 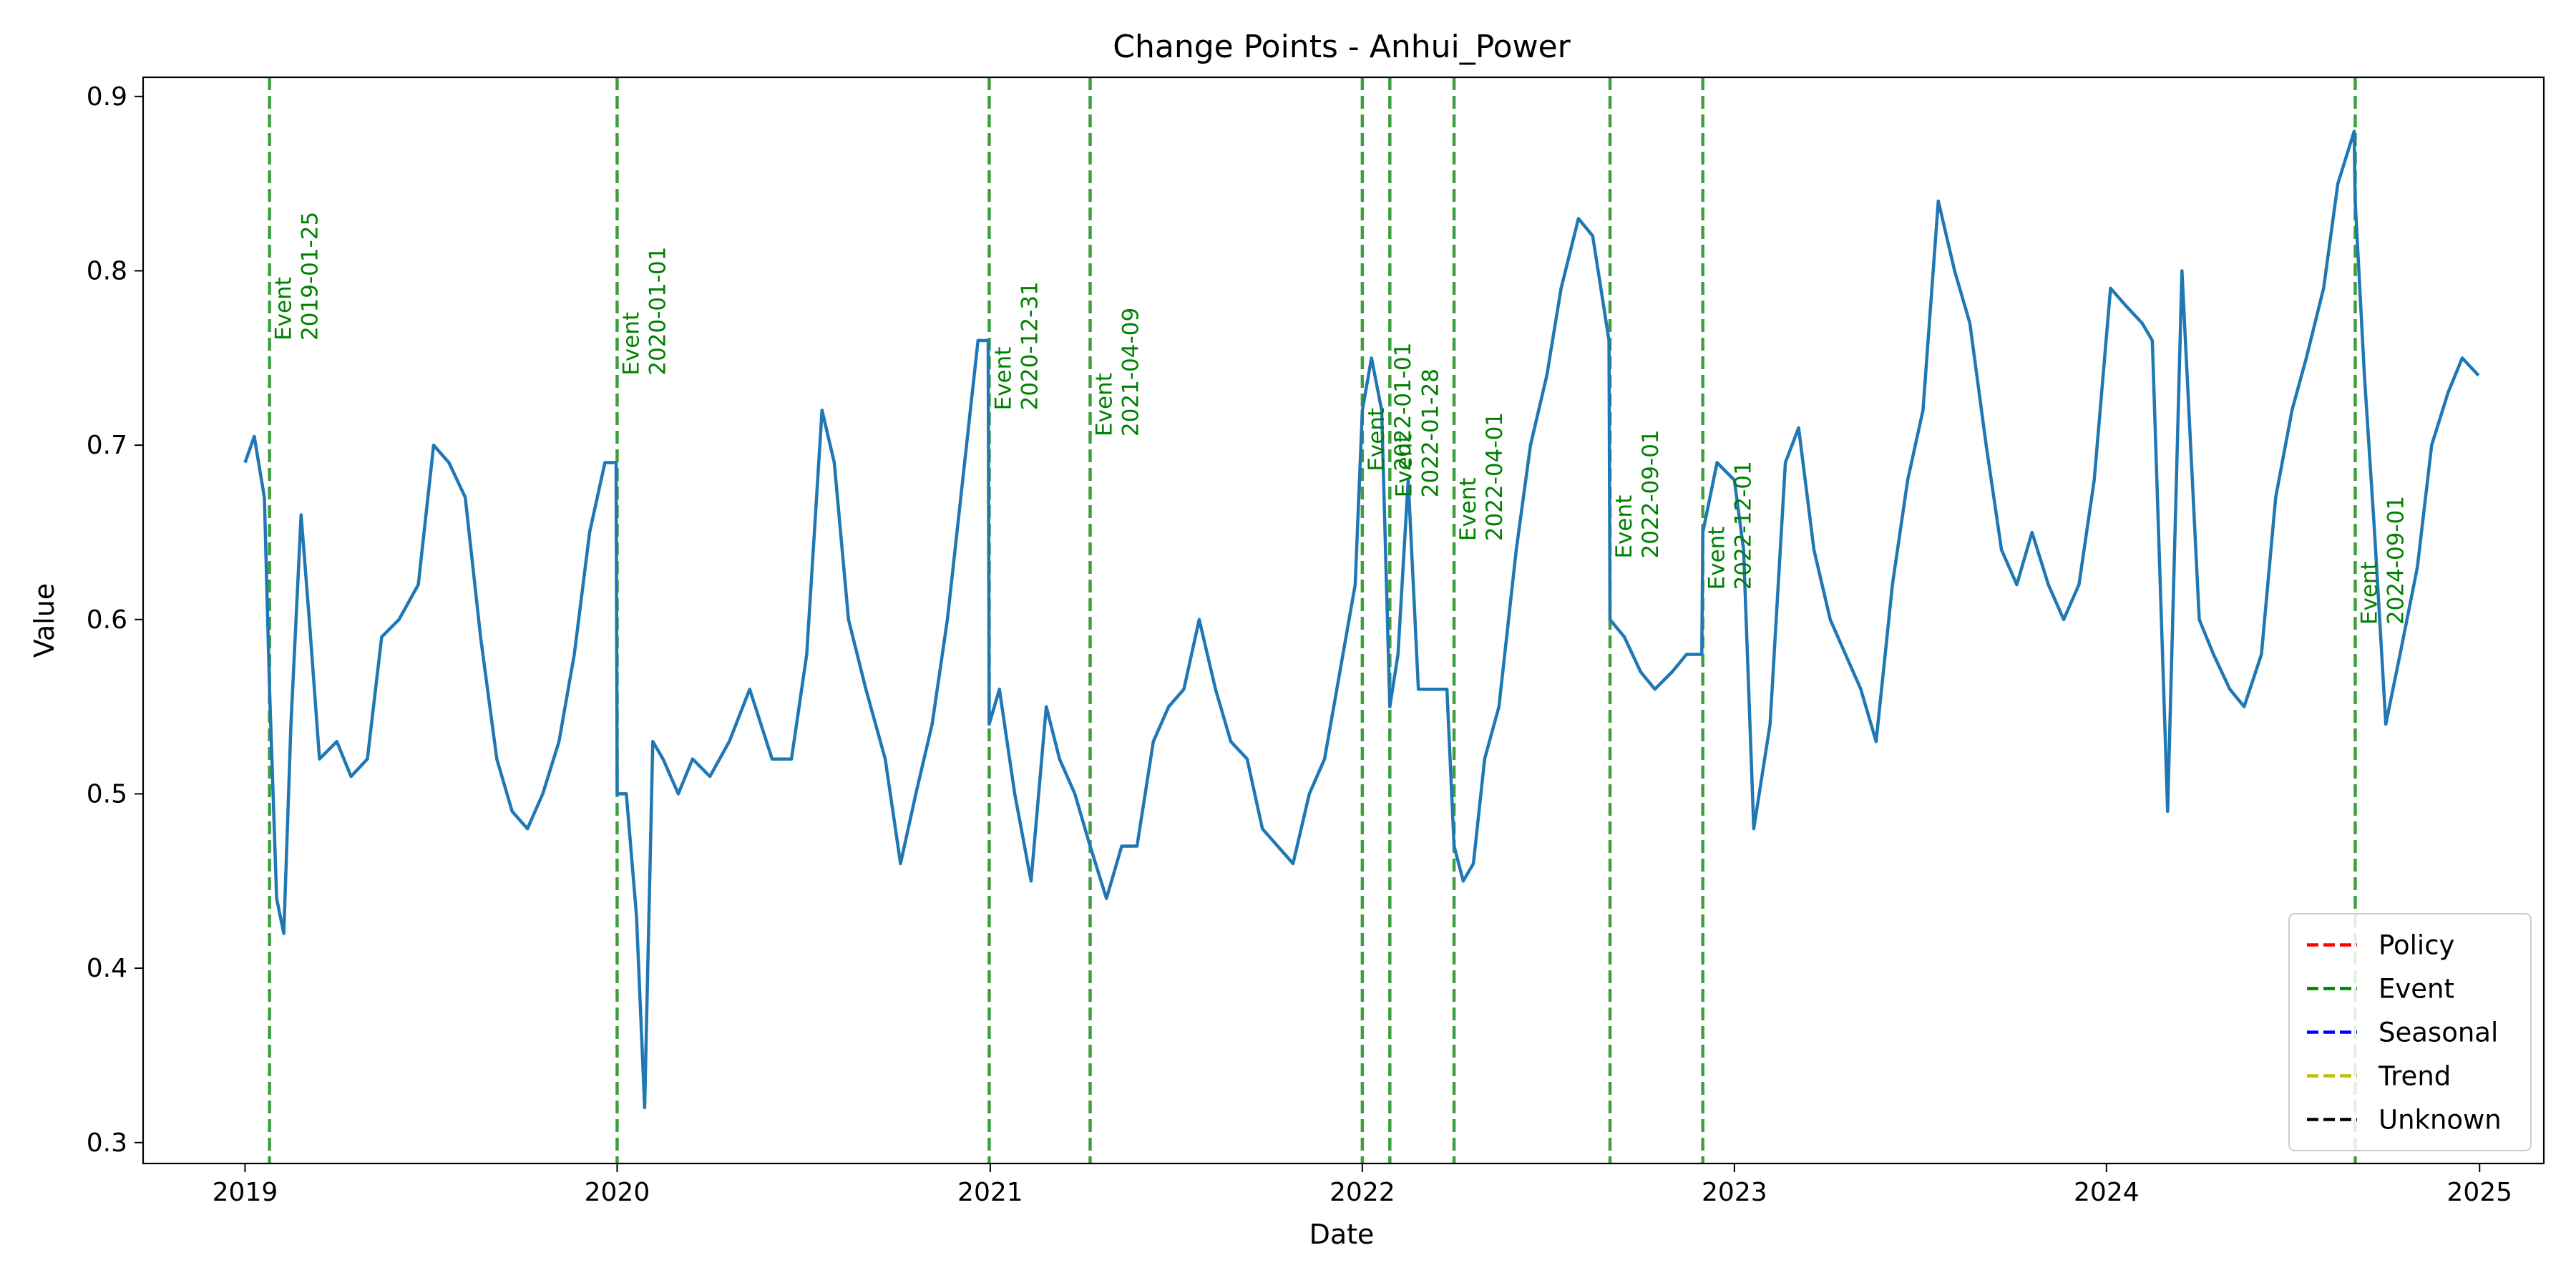 I want to click on y-tick-label: 0.5, so click(x=107, y=794).